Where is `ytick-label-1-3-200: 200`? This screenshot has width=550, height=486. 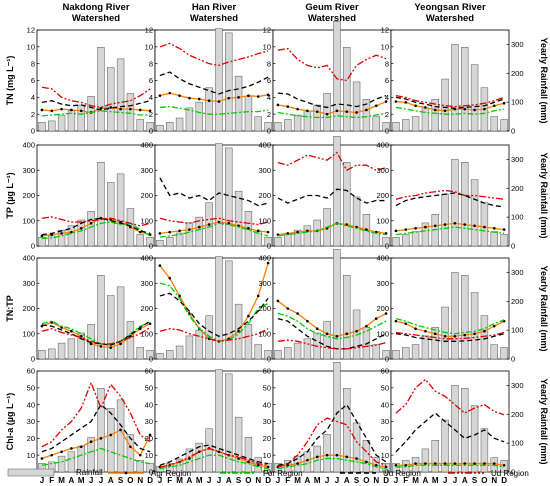 ytick-label-1-3-200: 200 is located at coordinates (382, 195).